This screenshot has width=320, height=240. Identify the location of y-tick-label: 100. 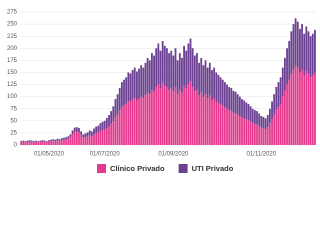
(12, 97).